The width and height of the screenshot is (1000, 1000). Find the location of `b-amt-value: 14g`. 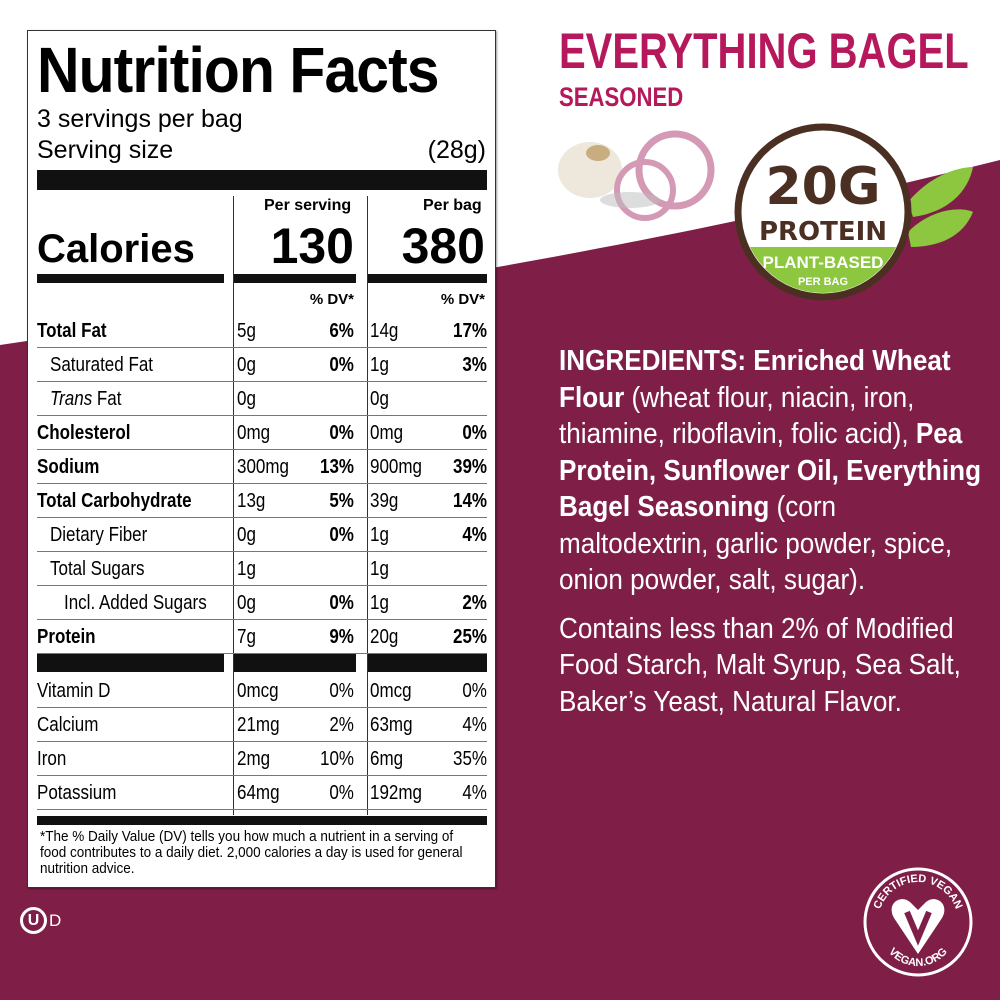

b-amt-value: 14g is located at coordinates (384, 331).